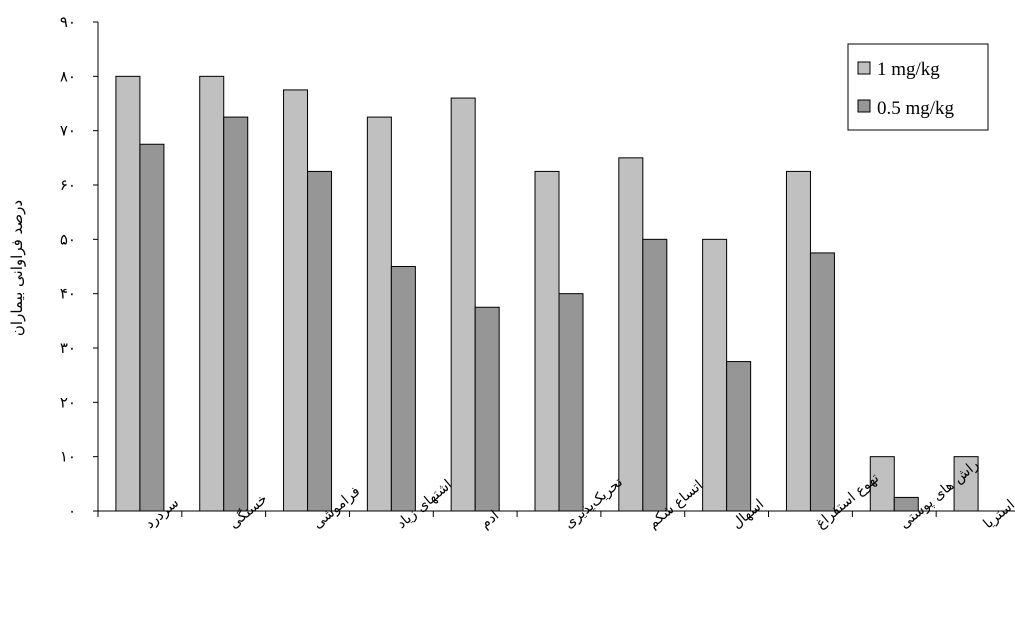  I want to click on y-tick-label: ۴۰, so click(68, 294).